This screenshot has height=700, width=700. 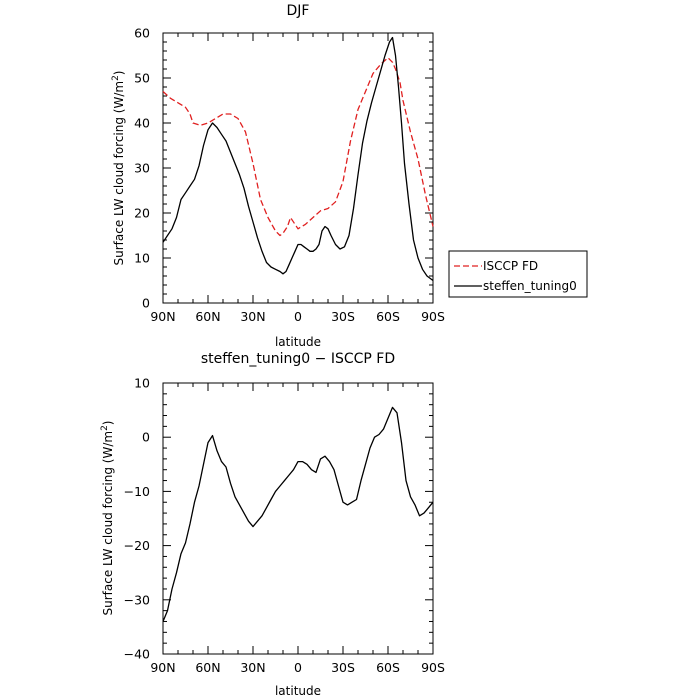 What do you see at coordinates (142, 168) in the screenshot?
I see `top-y-tick-label: 30` at bounding box center [142, 168].